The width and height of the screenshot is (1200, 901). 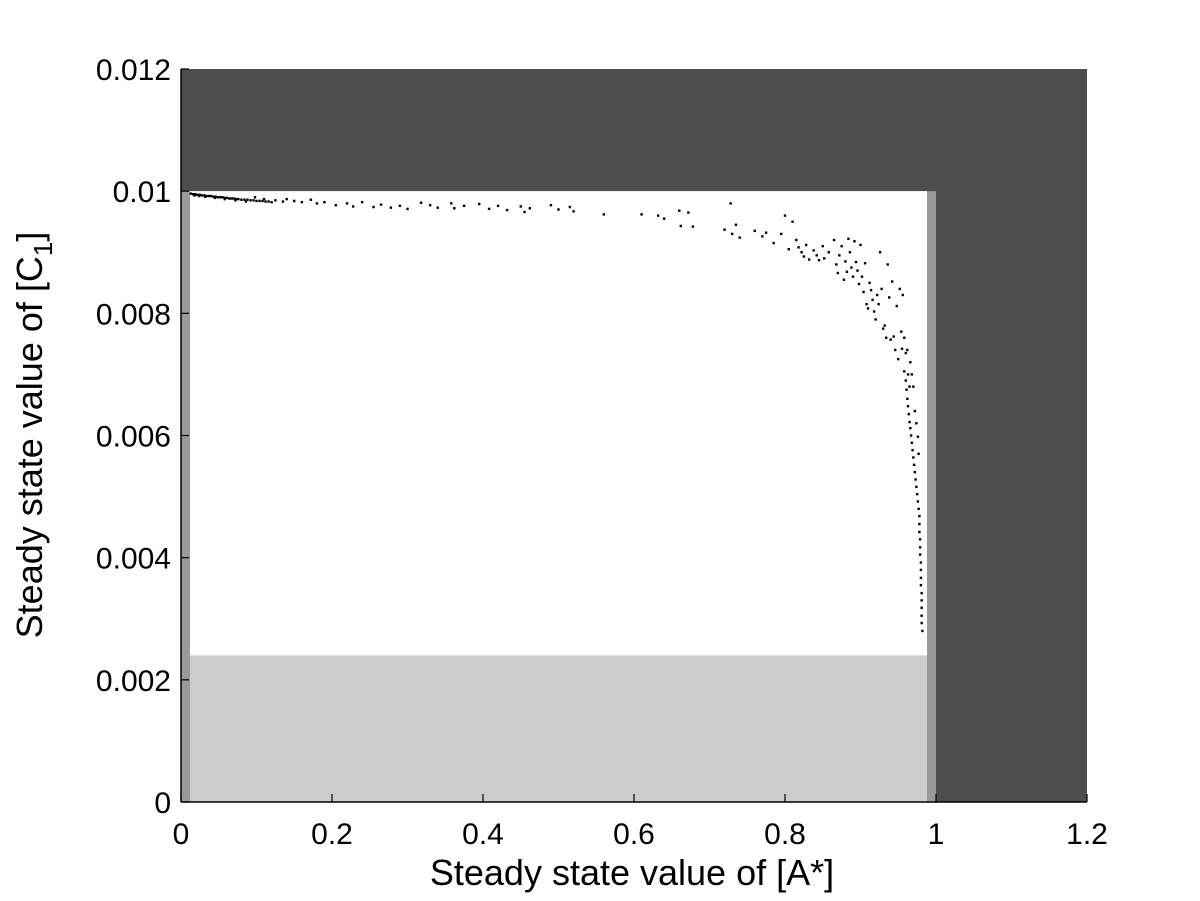 I want to click on x-tick-label: 0.8, so click(x=785, y=834).